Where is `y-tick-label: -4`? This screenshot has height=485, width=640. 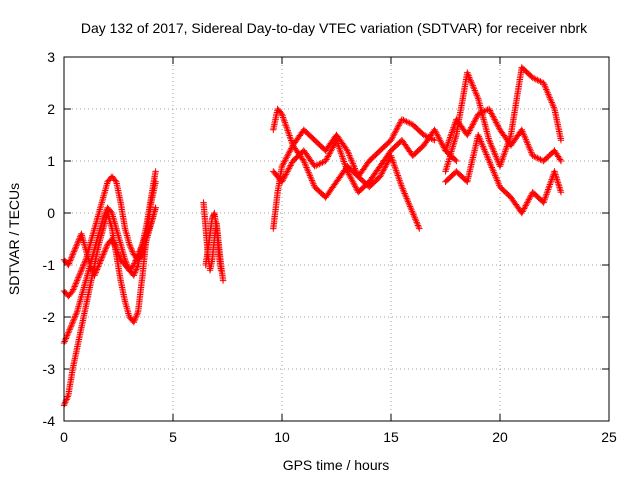 y-tick-label: -4 is located at coordinates (49, 421).